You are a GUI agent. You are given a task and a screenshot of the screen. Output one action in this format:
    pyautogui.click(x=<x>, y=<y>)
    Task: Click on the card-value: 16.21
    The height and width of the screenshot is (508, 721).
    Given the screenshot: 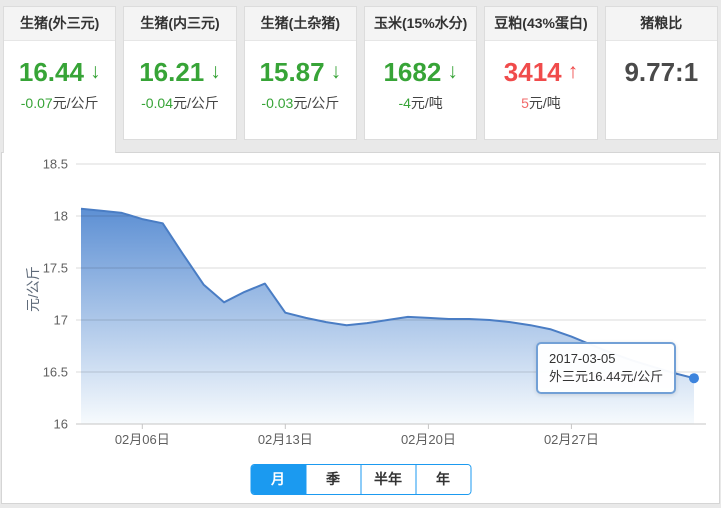 What is the action you would take?
    pyautogui.click(x=172, y=72)
    